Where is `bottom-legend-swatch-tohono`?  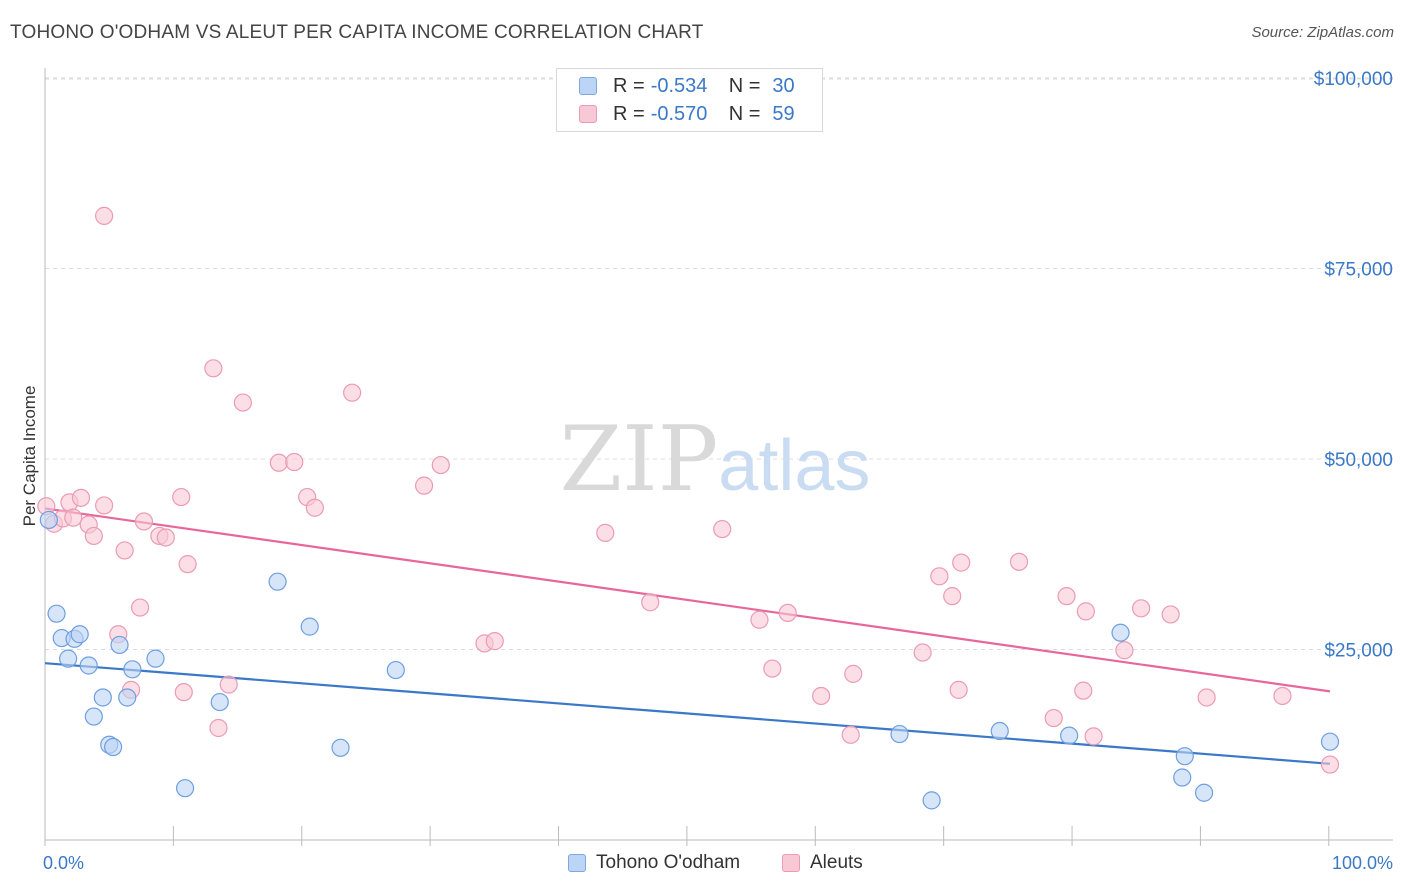 bottom-legend-swatch-tohono is located at coordinates (577, 863).